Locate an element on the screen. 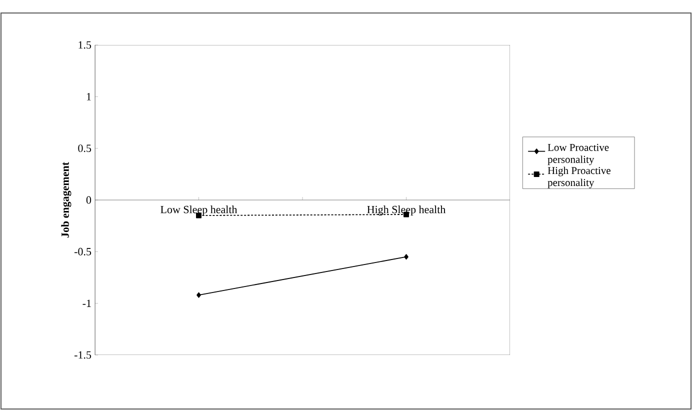  y-tick-label: 0 is located at coordinates (89, 200).